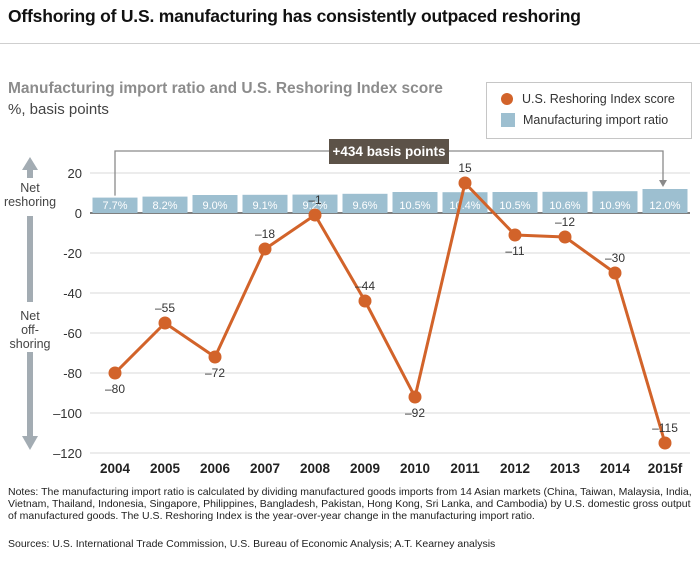 This screenshot has width=700, height=564. What do you see at coordinates (365, 468) in the screenshot?
I see `x-tick-label: 2009` at bounding box center [365, 468].